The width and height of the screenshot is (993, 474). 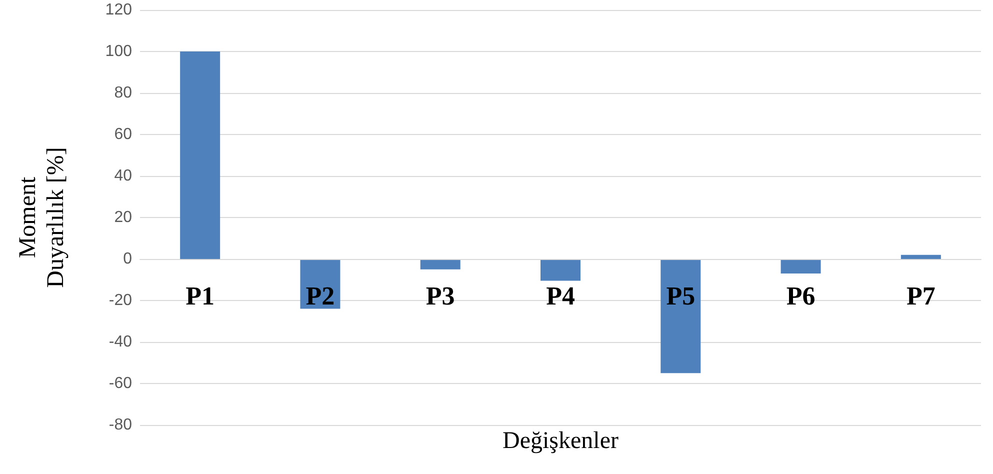 I want to click on y-tick-label: 0, so click(x=127, y=259).